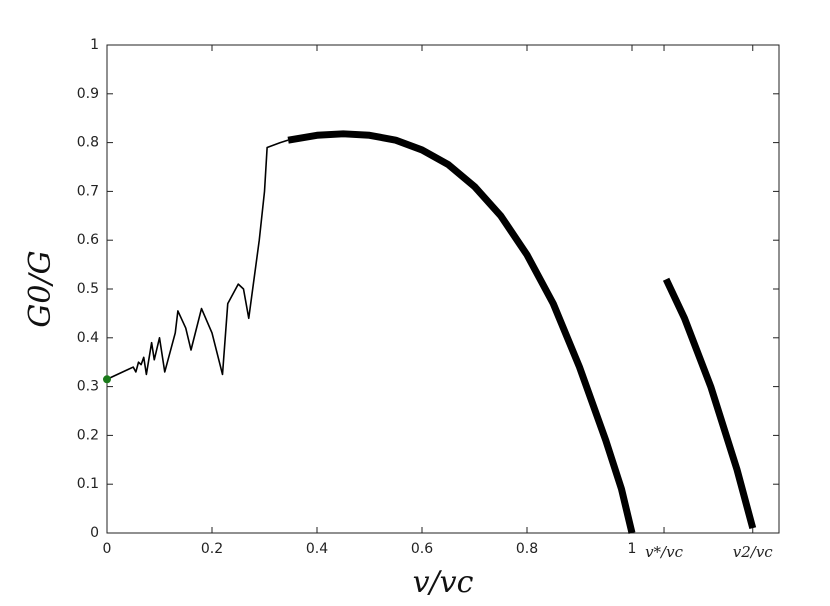 This screenshot has height=606, width=830. Describe the element at coordinates (107, 379) in the screenshot. I see `start-point` at that location.